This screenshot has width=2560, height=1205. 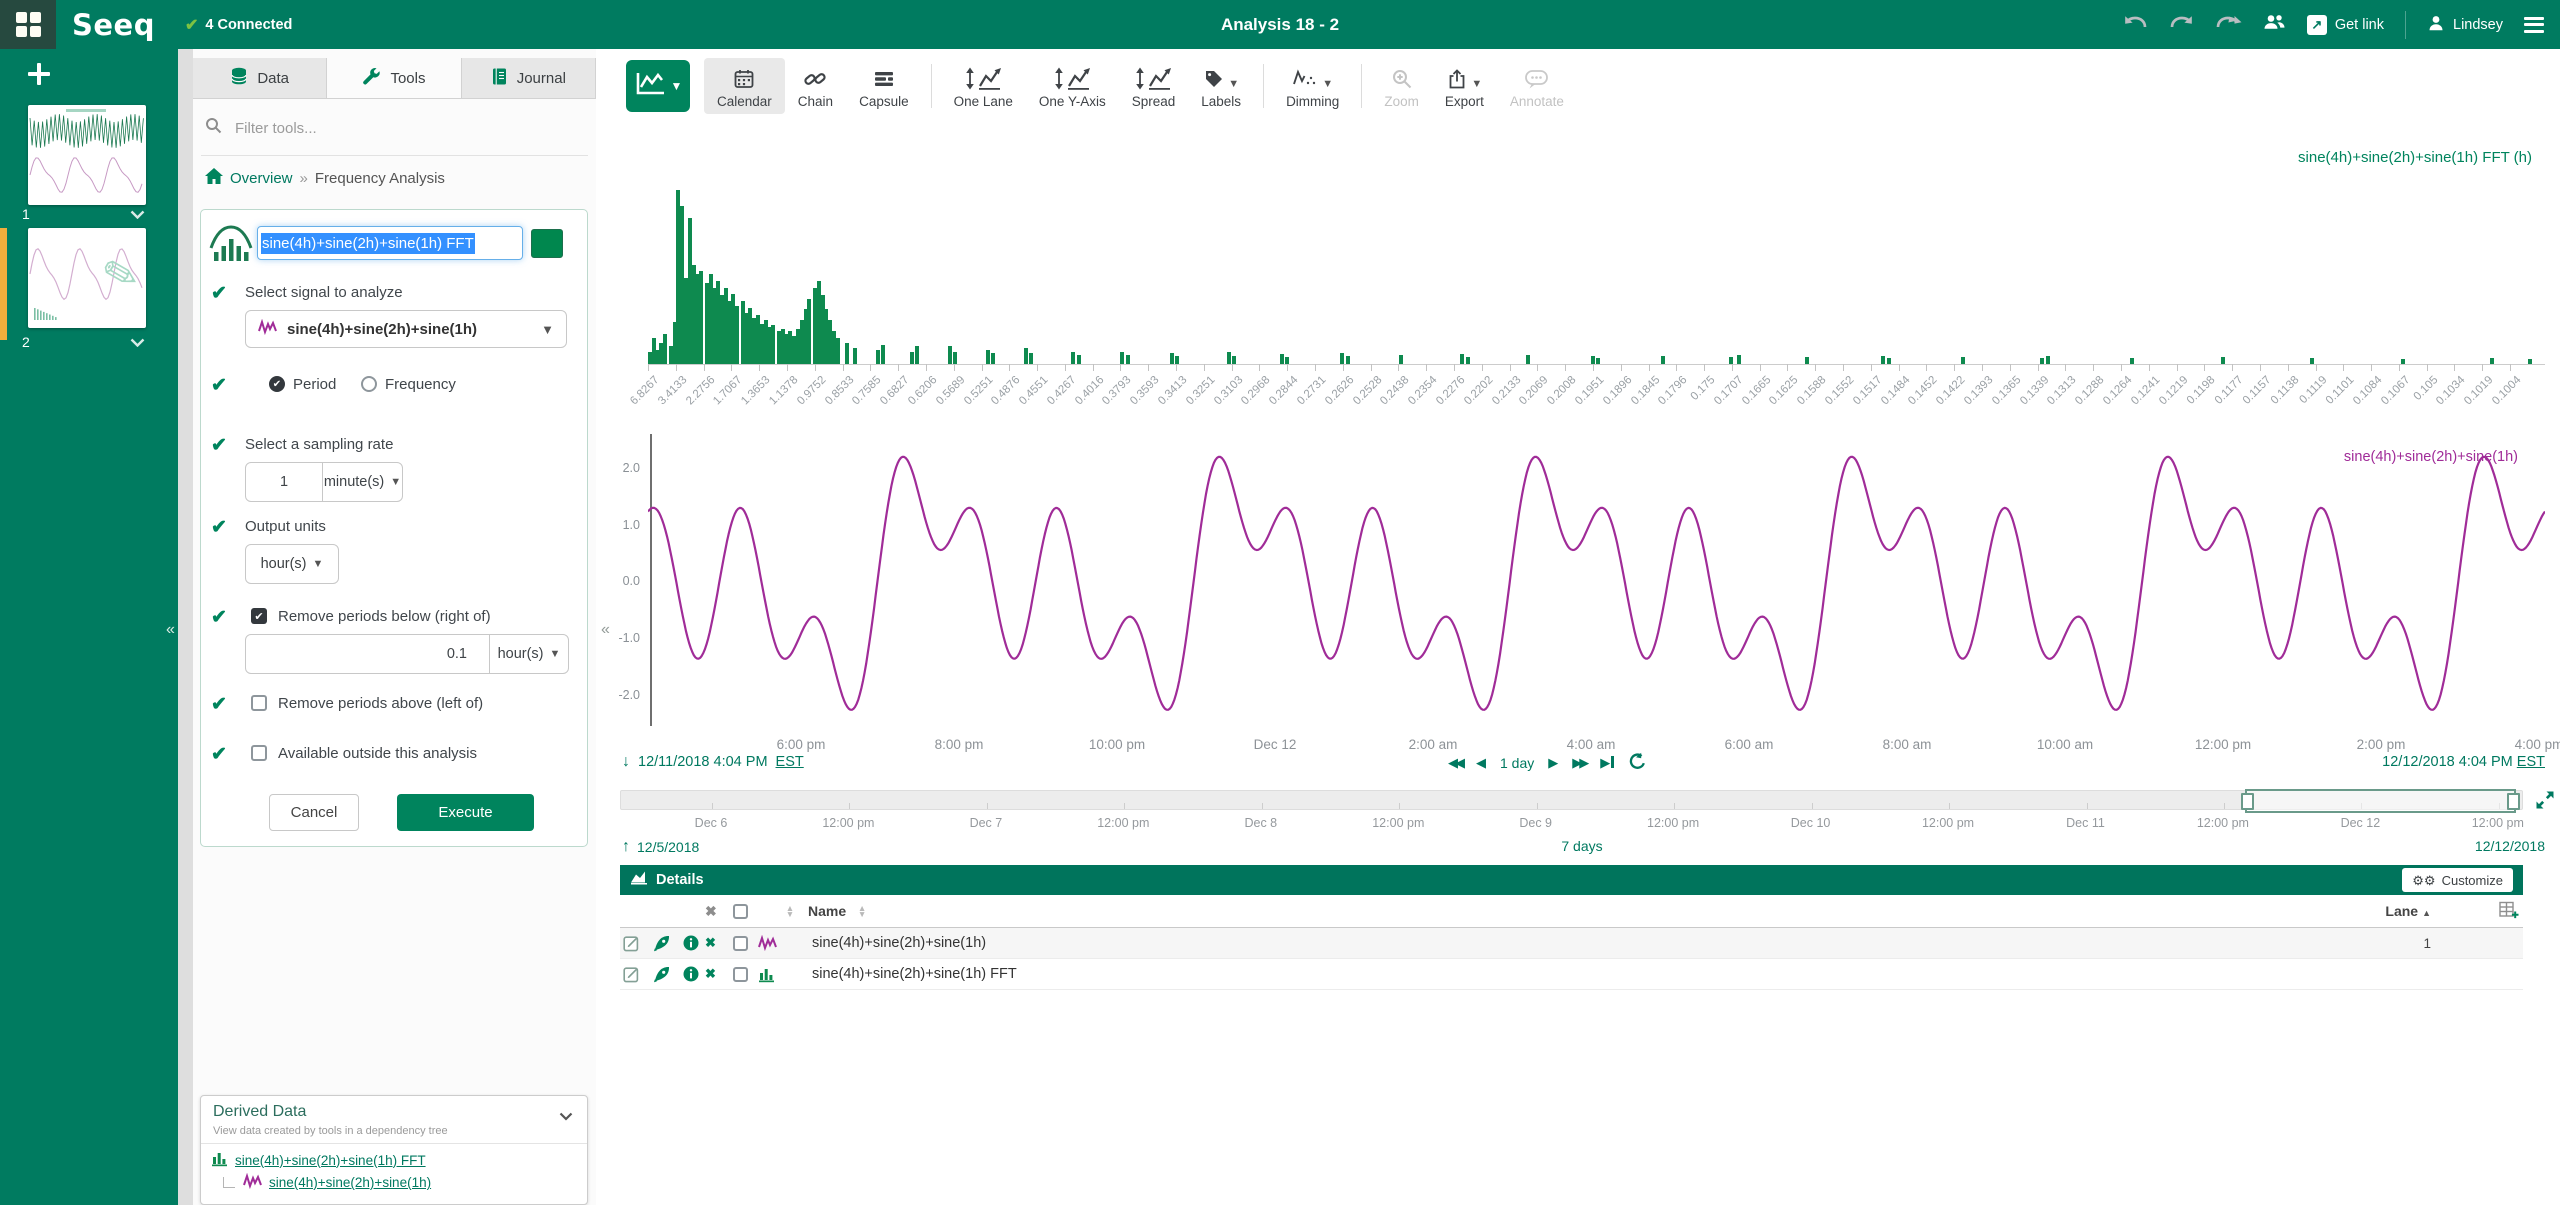 What do you see at coordinates (790, 910) in the screenshot?
I see `sort-icon: ▲ ▼` at bounding box center [790, 910].